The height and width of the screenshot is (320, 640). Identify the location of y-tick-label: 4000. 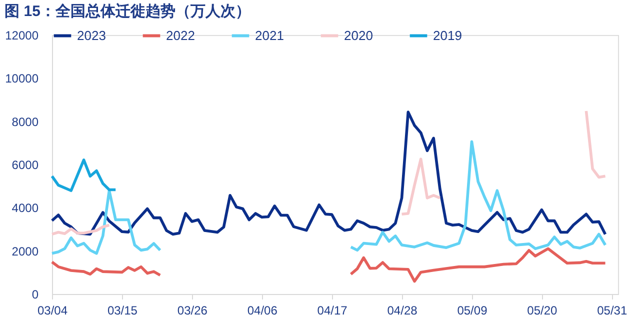
(25, 208).